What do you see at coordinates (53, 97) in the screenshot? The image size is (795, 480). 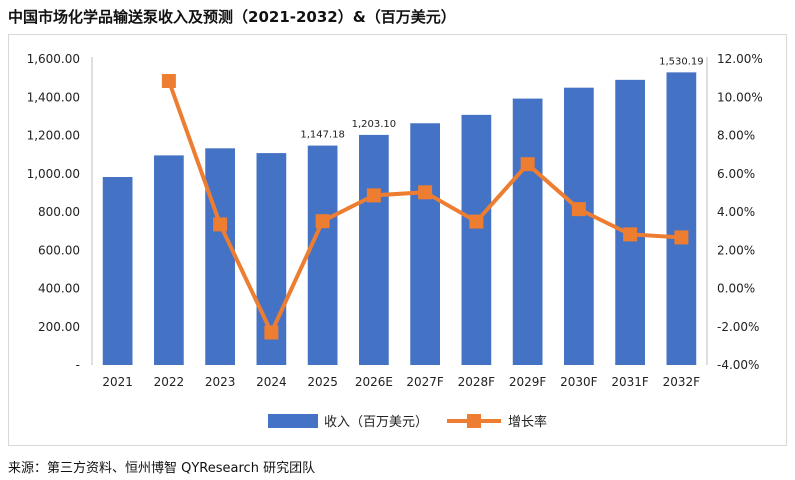 I see `y-left-tick-label: 1,400.00` at bounding box center [53, 97].